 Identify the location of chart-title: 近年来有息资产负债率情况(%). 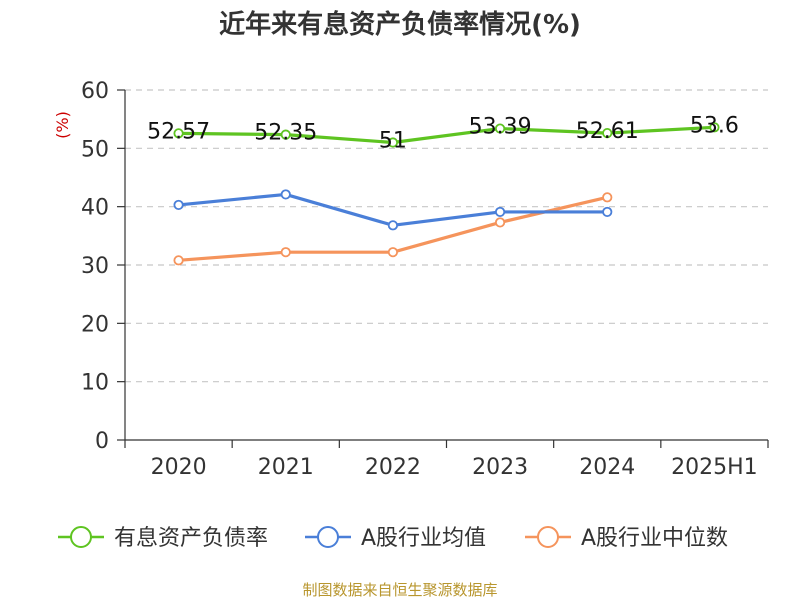
(400, 24).